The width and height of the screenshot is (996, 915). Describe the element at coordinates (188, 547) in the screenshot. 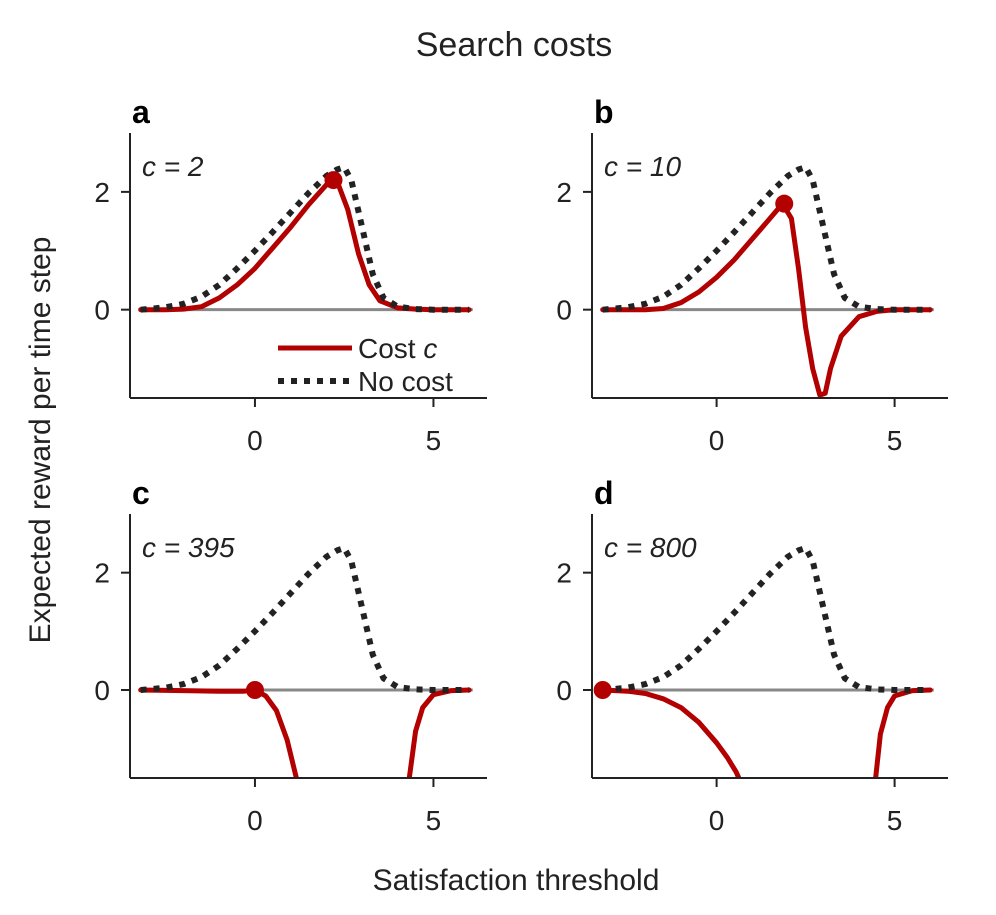

I see `cost-annotation: c = 395` at that location.